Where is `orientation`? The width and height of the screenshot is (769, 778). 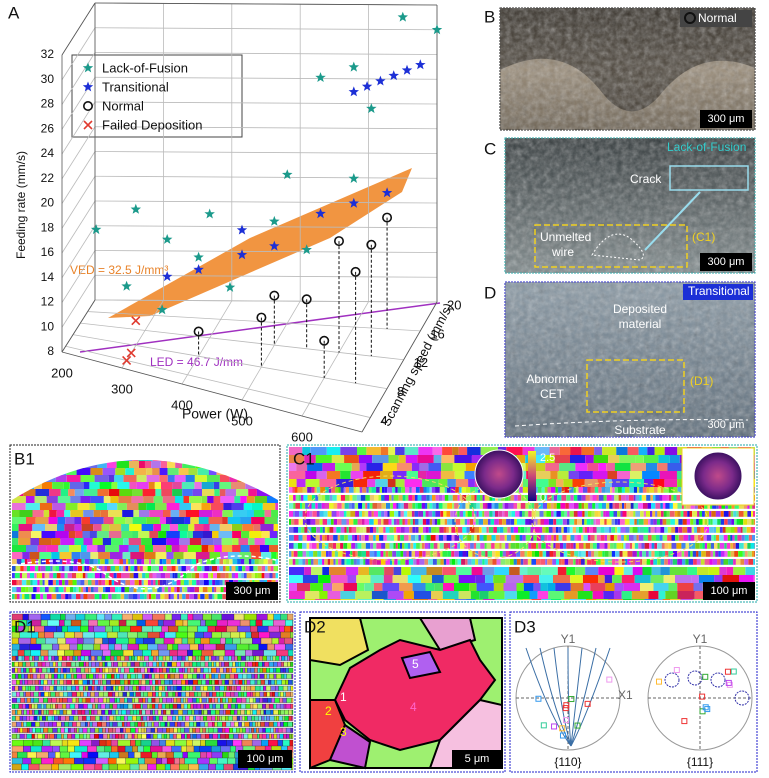
orientation is located at coordinates (577, 725).